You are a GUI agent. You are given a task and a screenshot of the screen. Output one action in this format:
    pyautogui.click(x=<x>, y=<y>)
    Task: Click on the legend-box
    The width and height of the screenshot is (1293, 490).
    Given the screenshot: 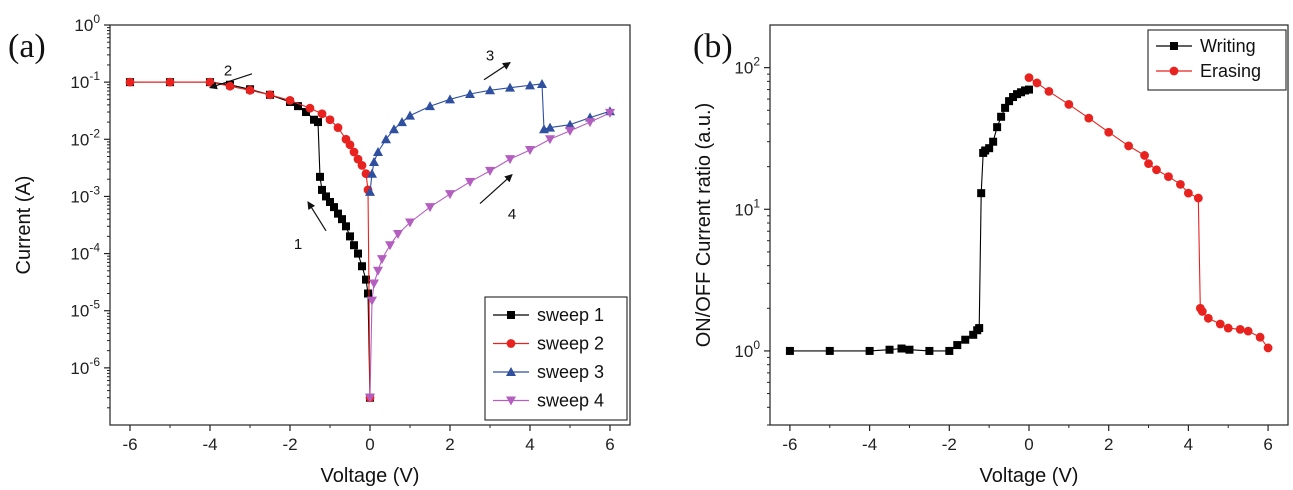 What is the action you would take?
    pyautogui.click(x=1217, y=60)
    